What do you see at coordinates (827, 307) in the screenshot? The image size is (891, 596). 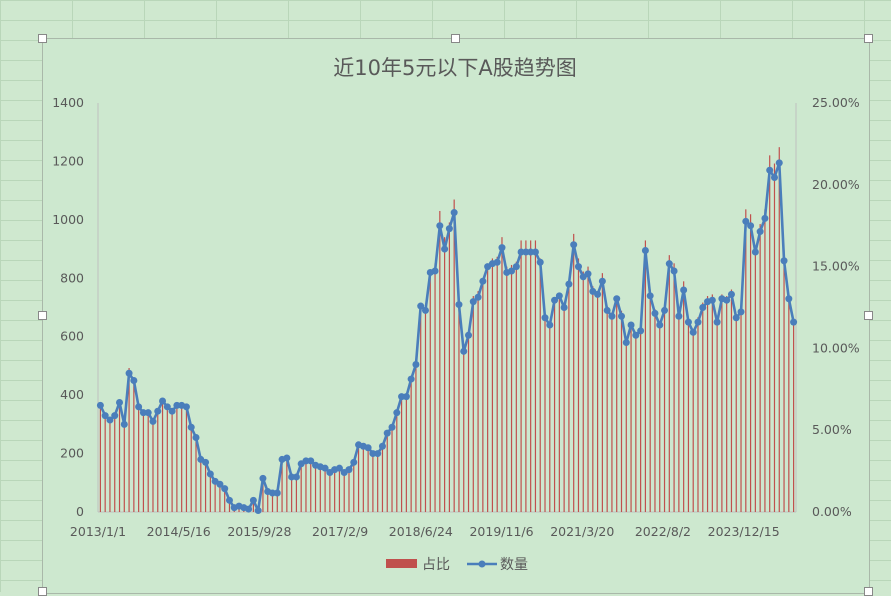 I see `right-axis: 0.00% 5.00% 10.00% 15.00% 20.00% 25.00%` at bounding box center [827, 307].